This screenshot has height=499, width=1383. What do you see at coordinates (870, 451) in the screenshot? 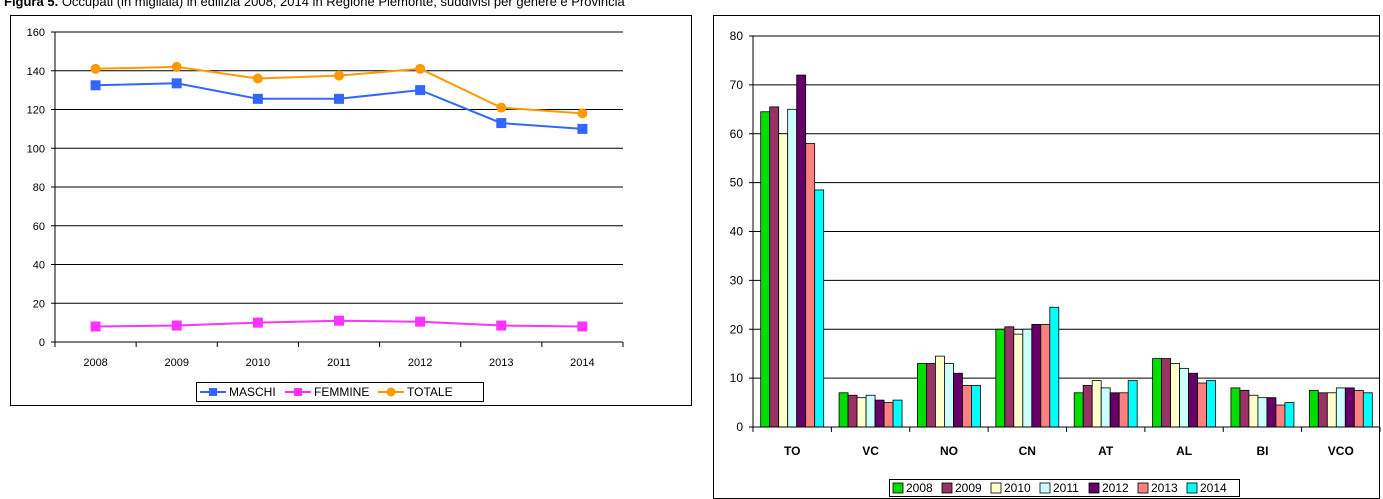
I see `bar-chart-x-tick-label: VC` at bounding box center [870, 451].